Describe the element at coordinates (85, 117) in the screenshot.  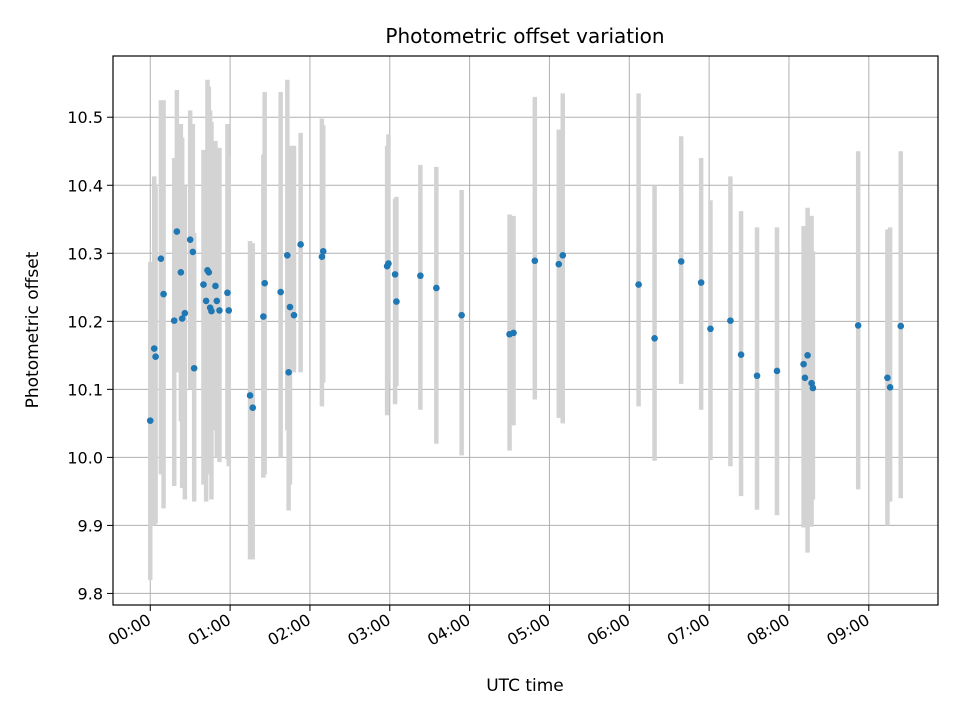
I see `y-tick-label: 10.5` at that location.